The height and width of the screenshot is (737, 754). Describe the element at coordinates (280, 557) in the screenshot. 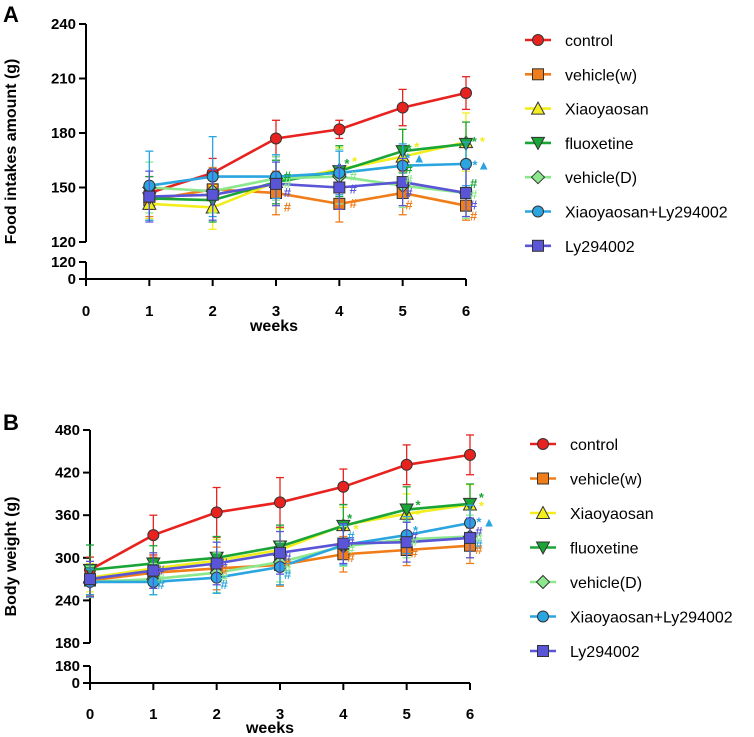

I see `panel-b-series-ly294002` at that location.